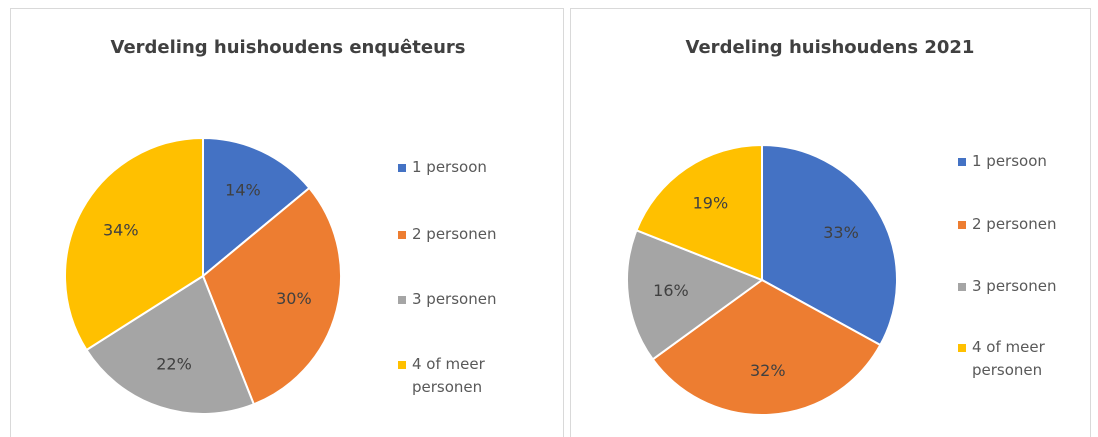 The width and height of the screenshot is (1098, 437). I want to click on data-label: 34%, so click(121, 229).